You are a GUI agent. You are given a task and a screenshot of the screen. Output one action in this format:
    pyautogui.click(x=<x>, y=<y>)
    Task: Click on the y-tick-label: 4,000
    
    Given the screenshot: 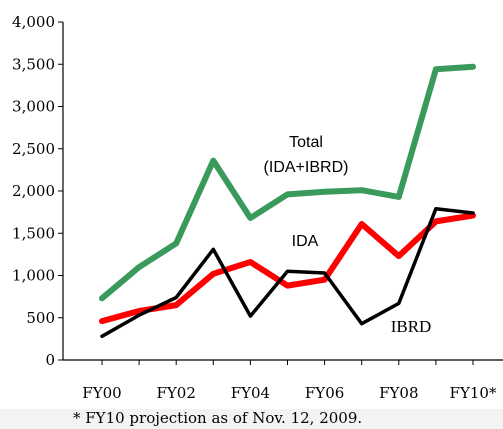 What is the action you would take?
    pyautogui.click(x=33, y=22)
    